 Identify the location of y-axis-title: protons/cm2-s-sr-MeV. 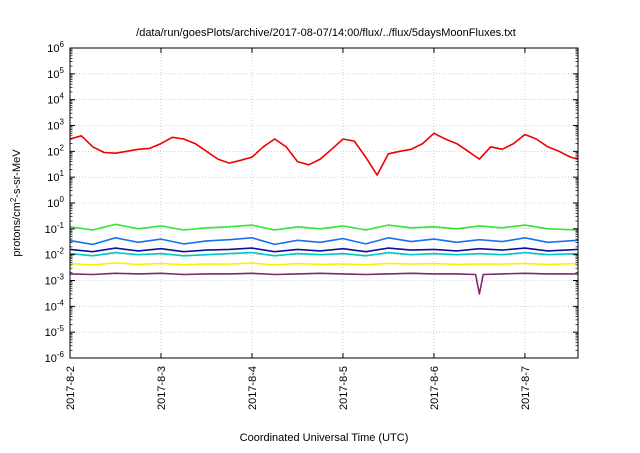
(16, 203).